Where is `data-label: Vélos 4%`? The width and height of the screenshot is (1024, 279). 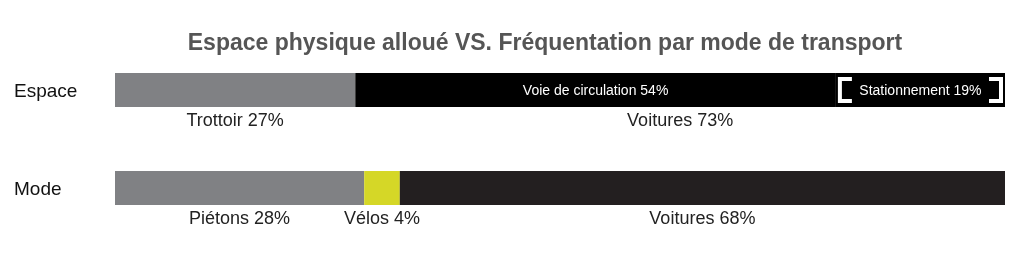 data-label: Vélos 4% is located at coordinates (382, 218).